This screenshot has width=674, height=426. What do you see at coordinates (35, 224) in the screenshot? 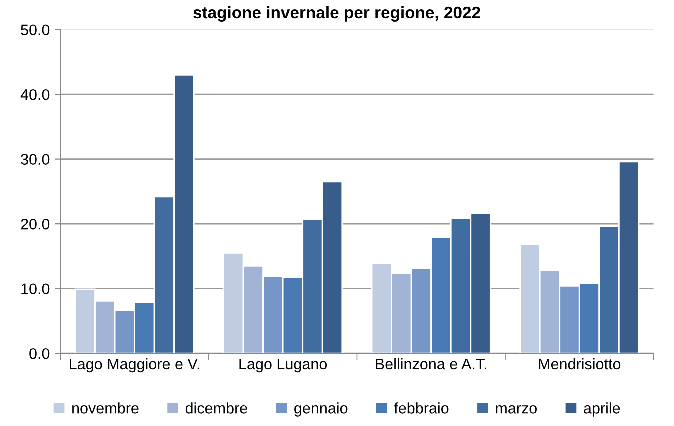
I see `y-tick-label: 20.0` at bounding box center [35, 224].